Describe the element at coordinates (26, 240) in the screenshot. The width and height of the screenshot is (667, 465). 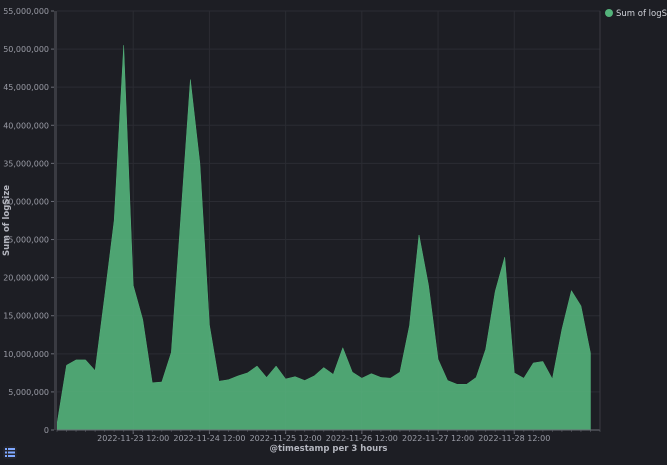
I see `y-tick-label: 25,000,000` at that location.